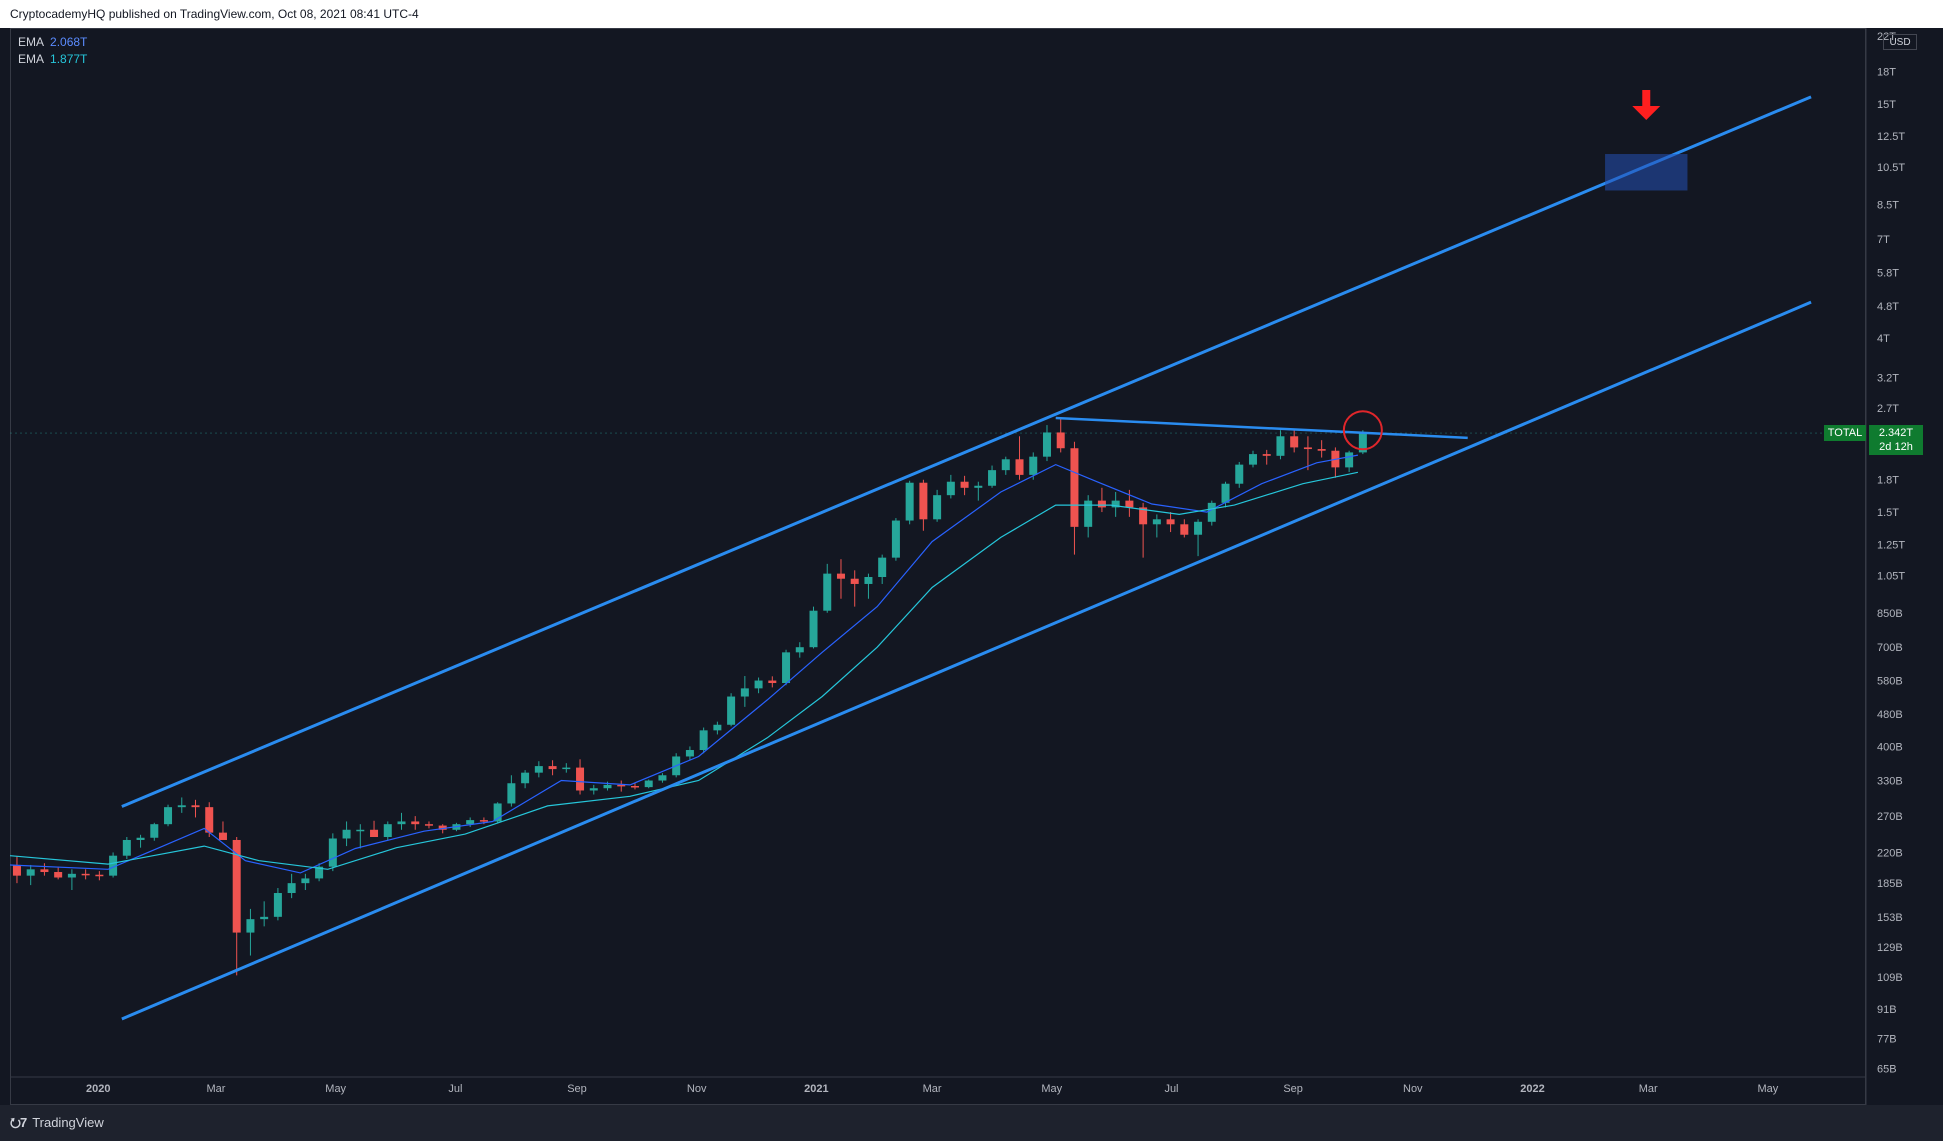  I want to click on y-tick-label-14: 850B, so click(1890, 614).